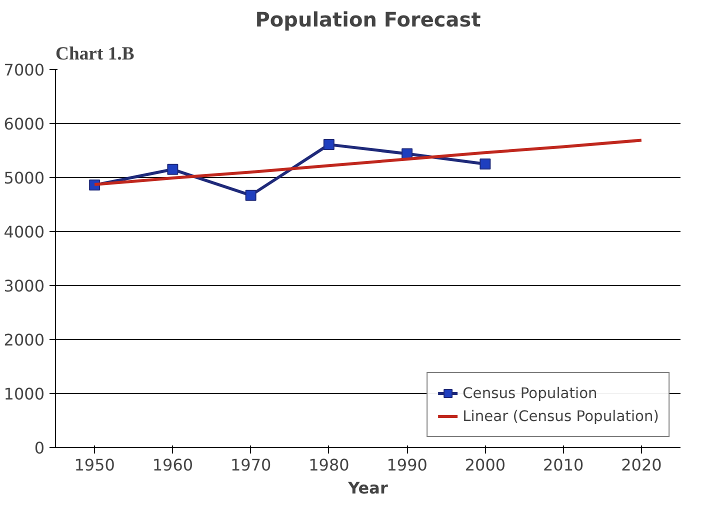 This screenshot has width=716, height=512. Describe the element at coordinates (251, 465) in the screenshot. I see `x-tick-label: 1970` at that location.